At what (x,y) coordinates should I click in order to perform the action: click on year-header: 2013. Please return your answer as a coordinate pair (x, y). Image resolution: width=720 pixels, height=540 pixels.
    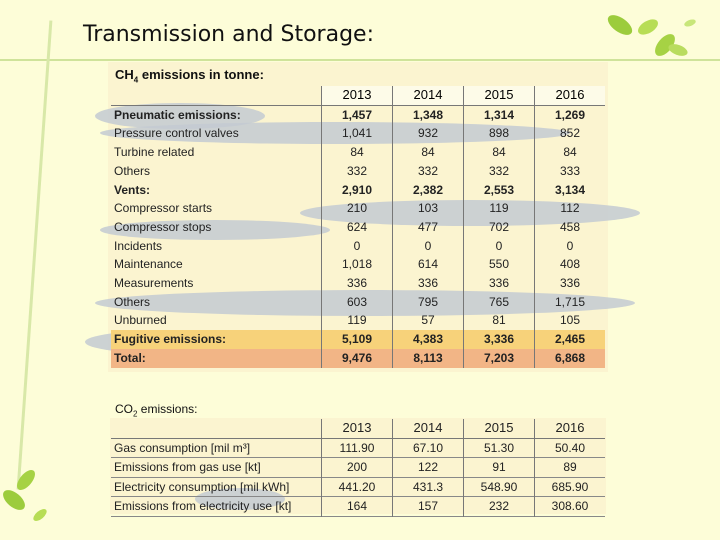
    Looking at the image, I should click on (357, 96).